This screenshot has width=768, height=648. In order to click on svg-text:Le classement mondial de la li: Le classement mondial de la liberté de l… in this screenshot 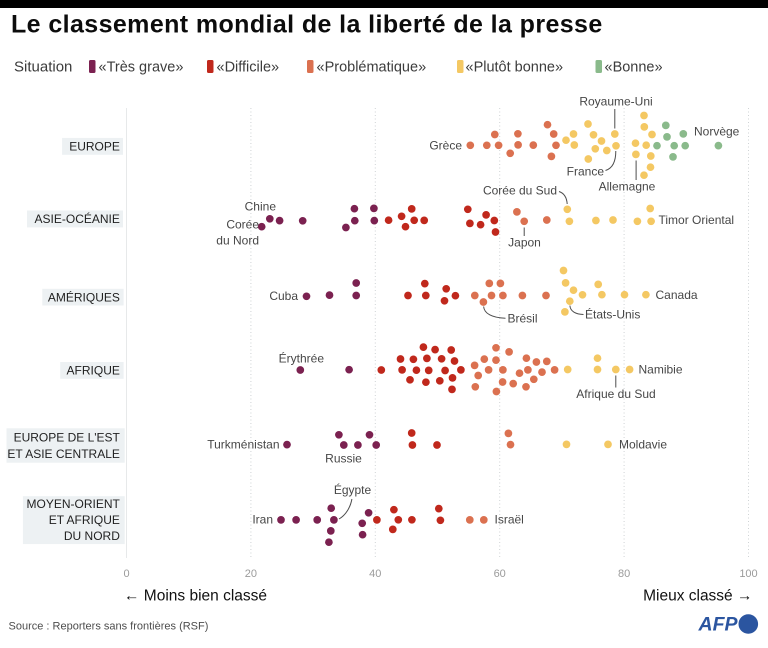, I will do `click(307, 25)`.